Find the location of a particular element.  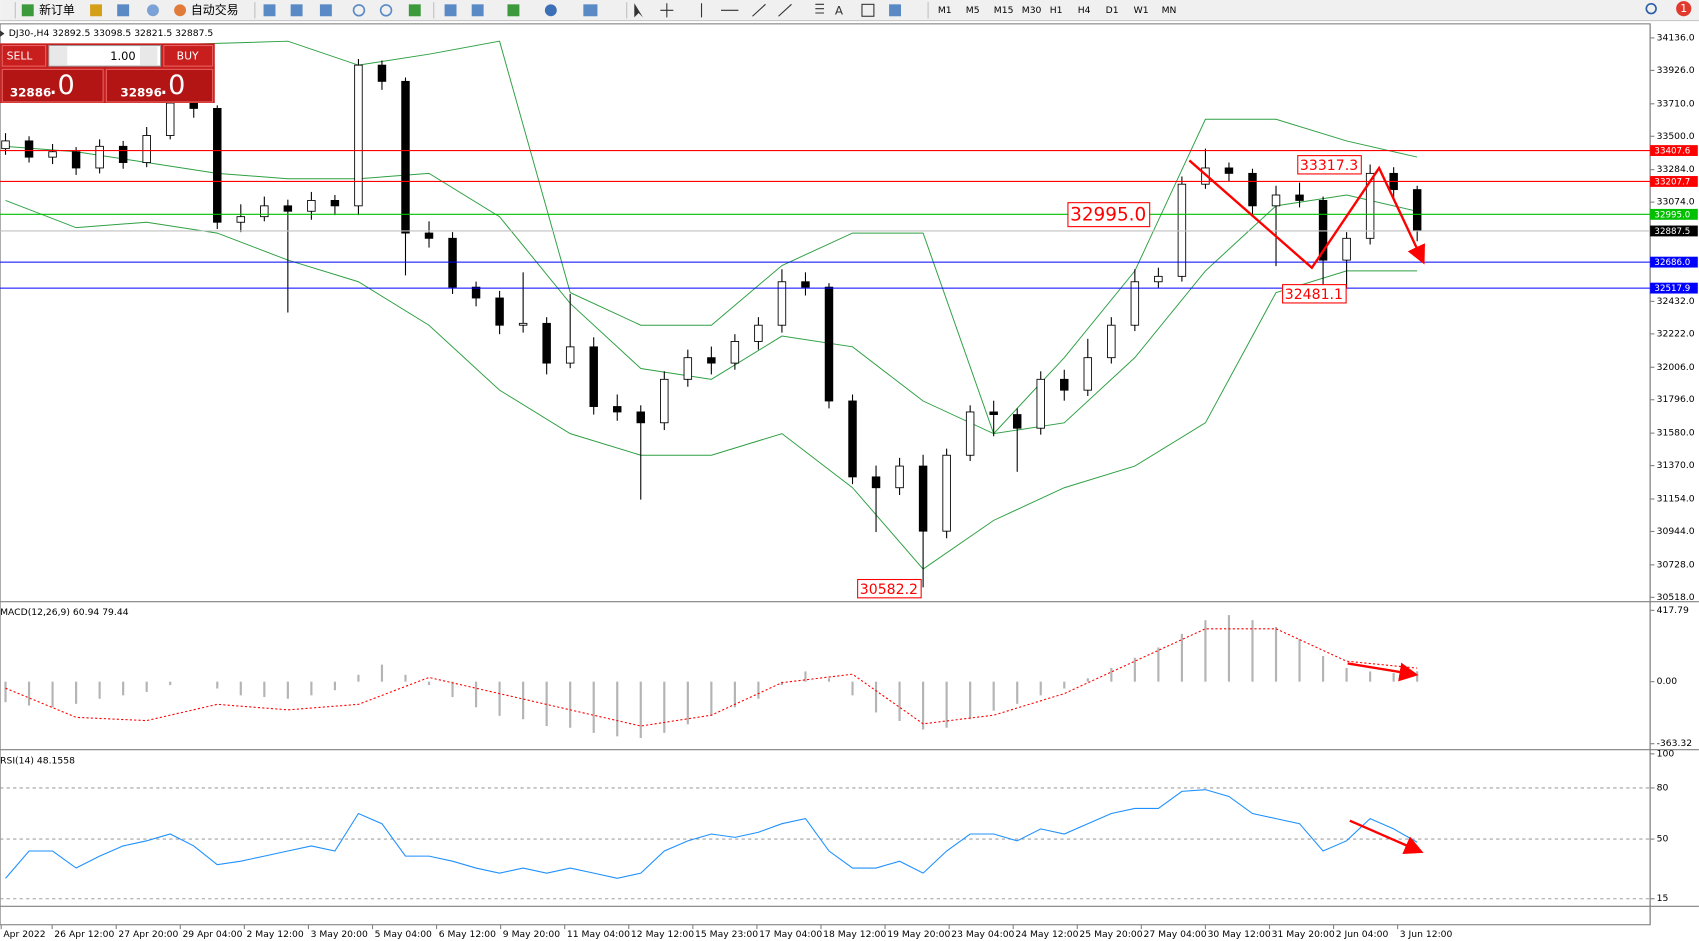

buy-label: BUY is located at coordinates (188, 55).